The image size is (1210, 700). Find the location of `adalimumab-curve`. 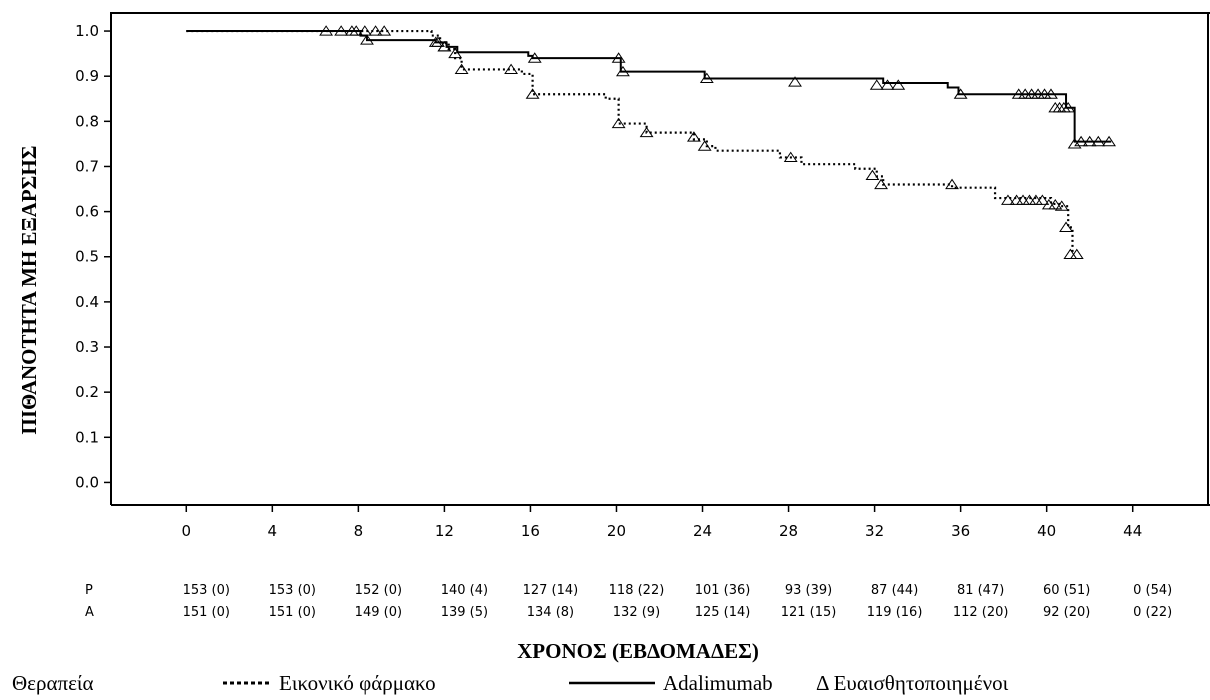

adalimumab-curve is located at coordinates (649, 86).